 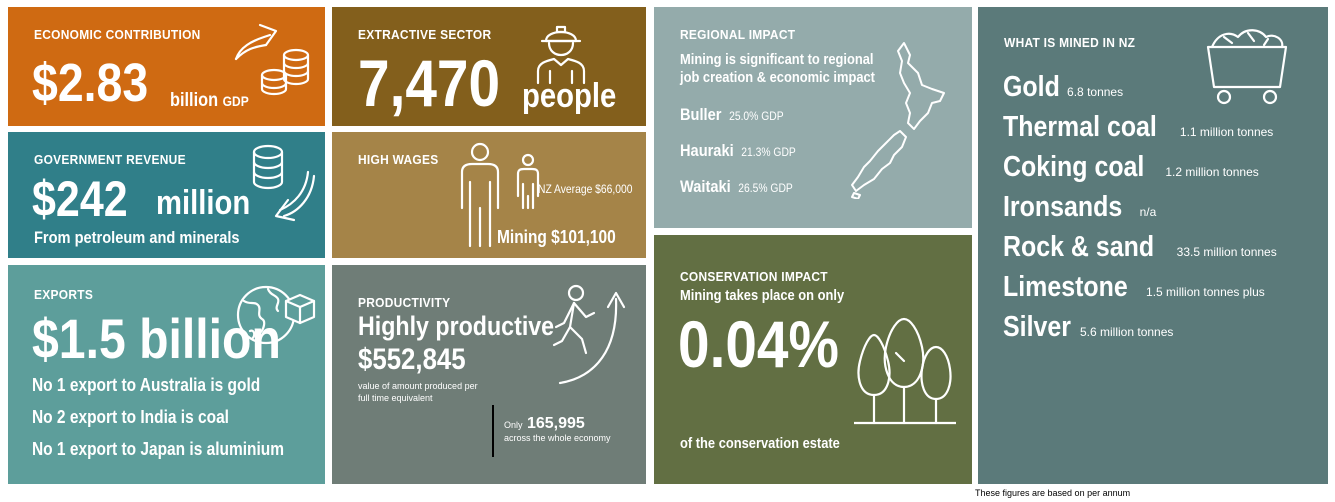 I want to click on government-caption-line: From petroleum and minerals, so click(x=153, y=238).